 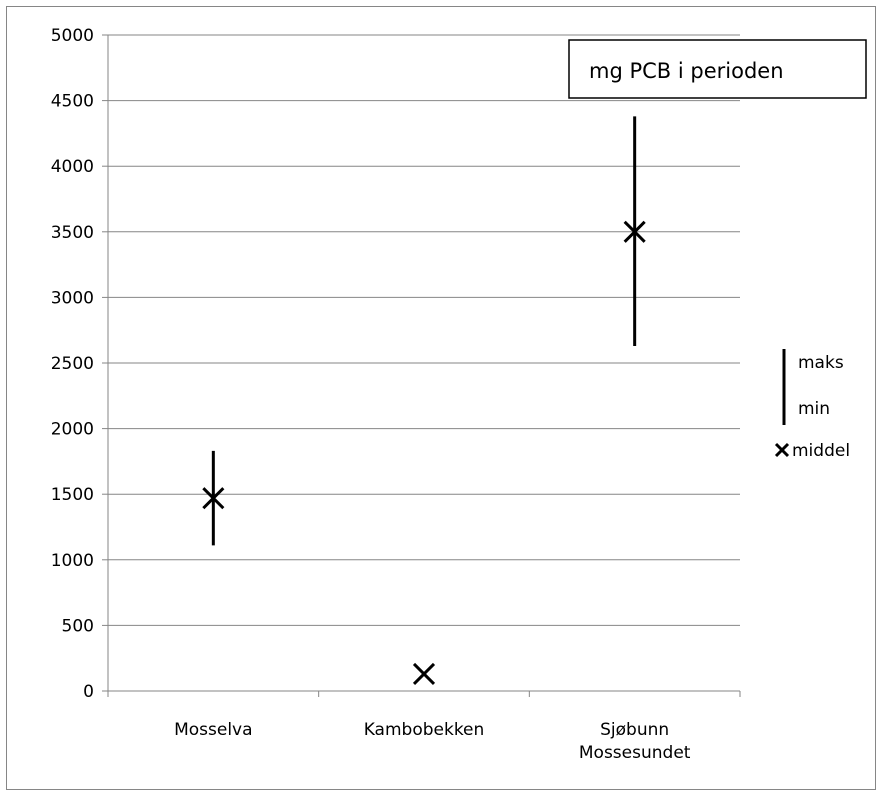 I want to click on x-category-label: Mosselva, so click(x=213, y=730).